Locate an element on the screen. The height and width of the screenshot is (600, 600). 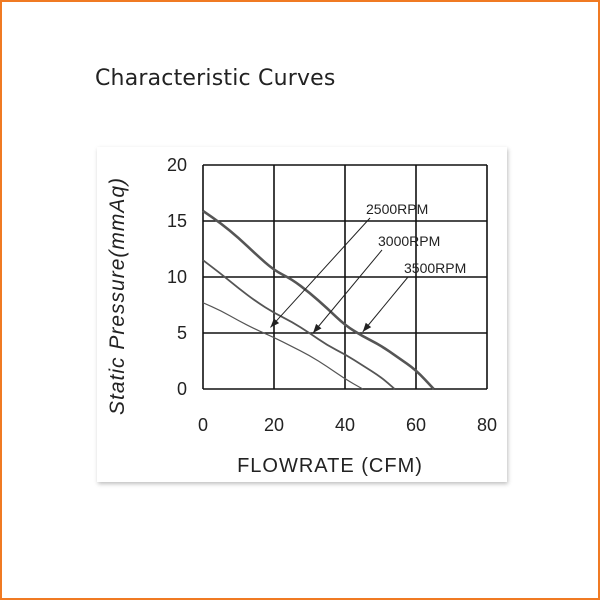
curve-3500rpm is located at coordinates (318, 299).